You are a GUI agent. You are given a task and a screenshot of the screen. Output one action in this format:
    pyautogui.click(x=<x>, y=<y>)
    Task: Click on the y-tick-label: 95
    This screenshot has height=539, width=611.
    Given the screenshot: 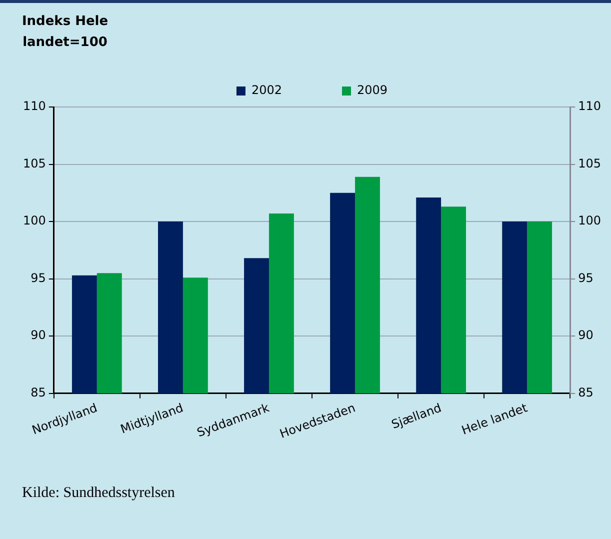 What is the action you would take?
    pyautogui.click(x=38, y=277)
    